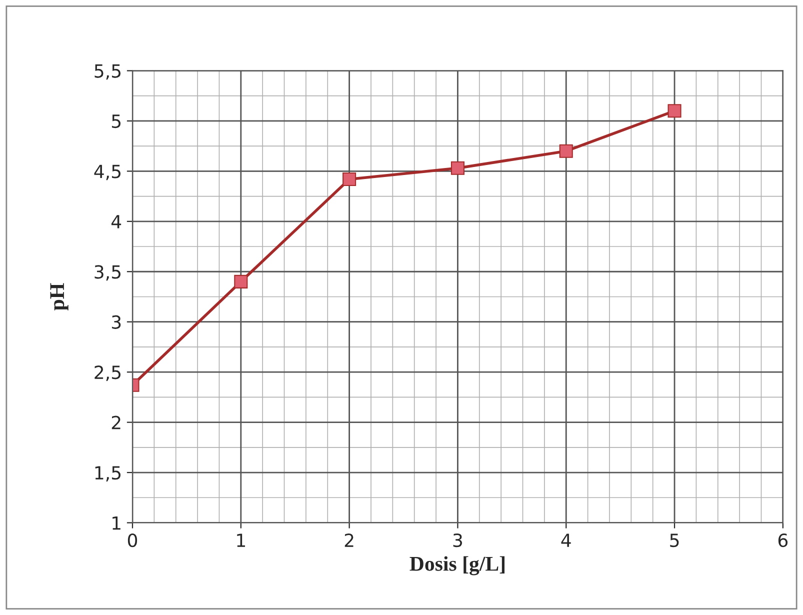 The width and height of the screenshot is (803, 615). What do you see at coordinates (116, 423) in the screenshot?
I see `y-tick-label: 2` at bounding box center [116, 423].